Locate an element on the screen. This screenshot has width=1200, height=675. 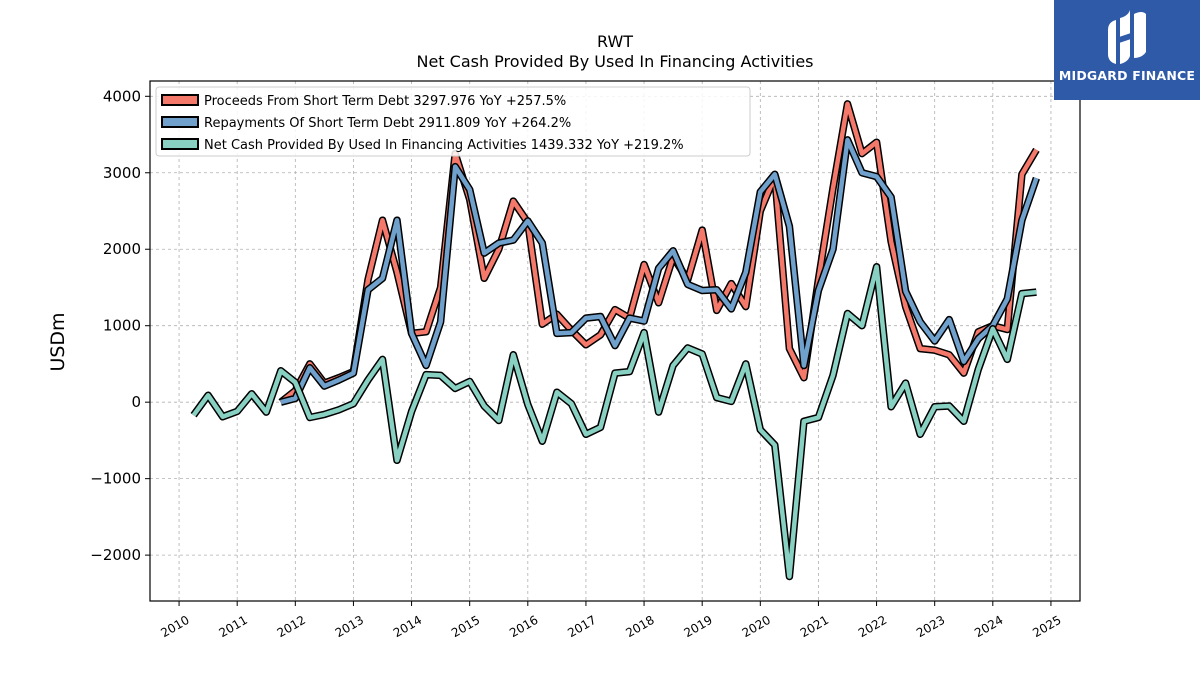
x-tick-label: 2021 is located at coordinates (814, 626).